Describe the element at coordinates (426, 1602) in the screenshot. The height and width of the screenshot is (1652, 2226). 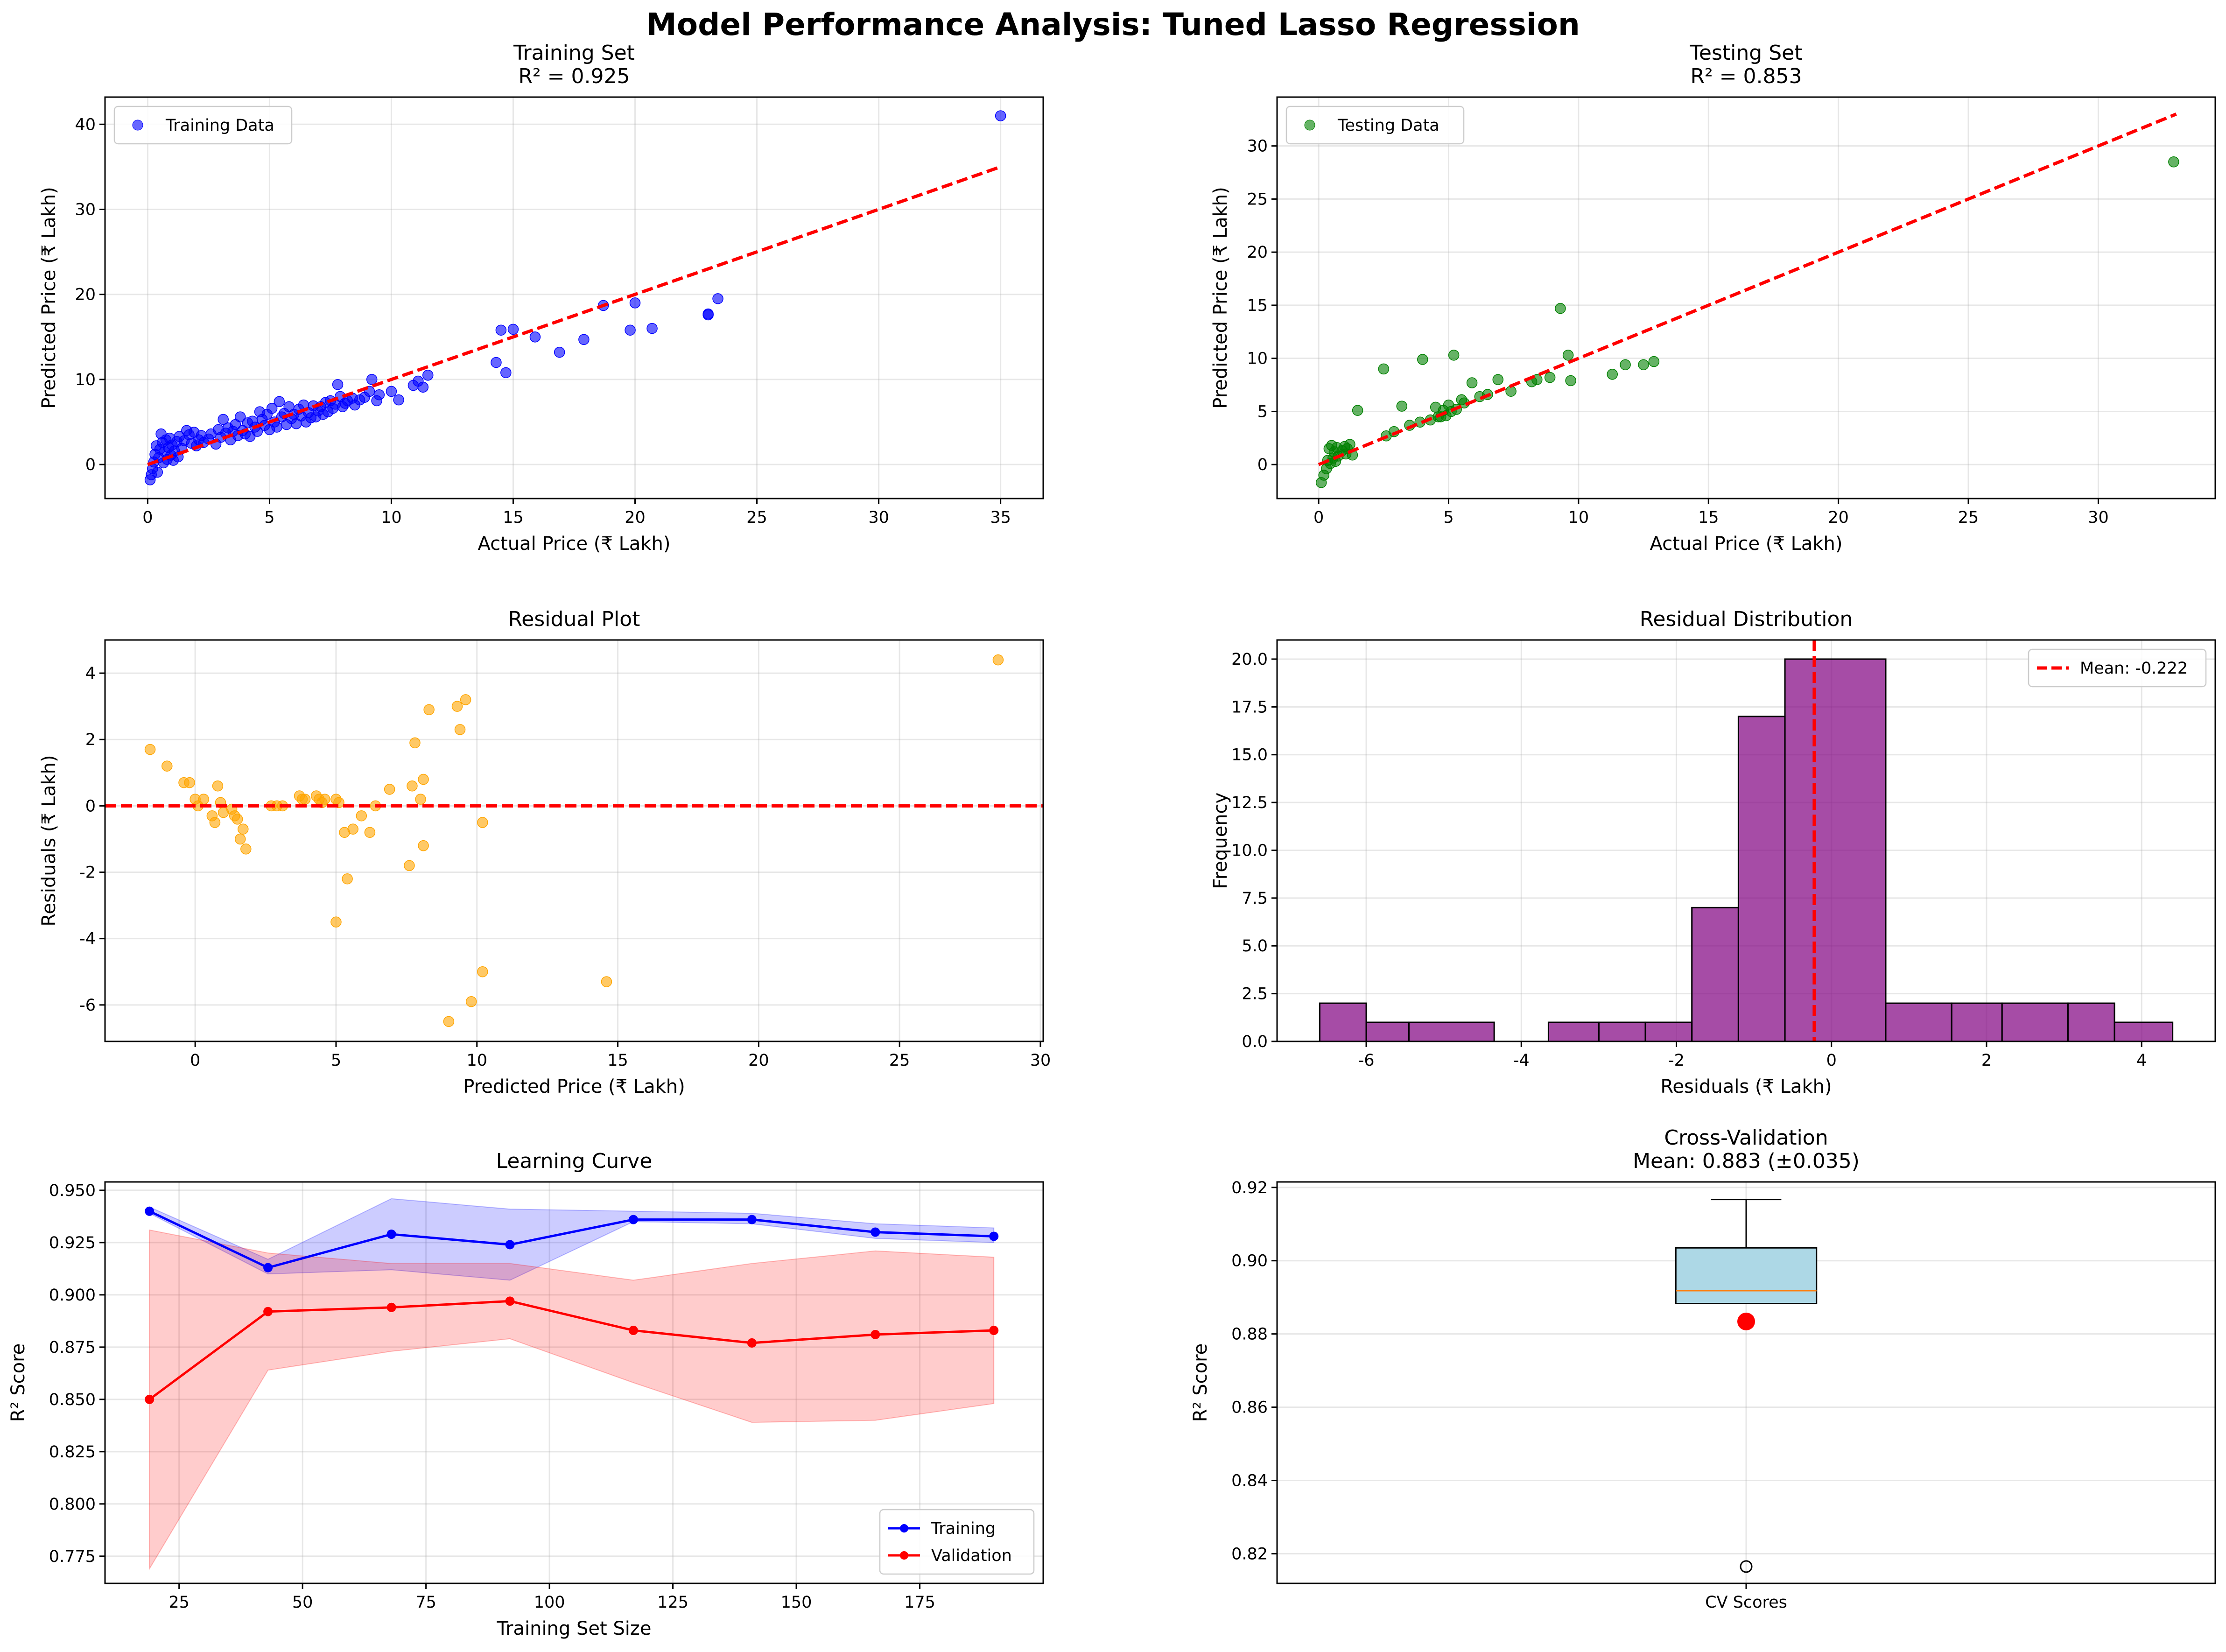
I see `x-tick-label: 75` at that location.